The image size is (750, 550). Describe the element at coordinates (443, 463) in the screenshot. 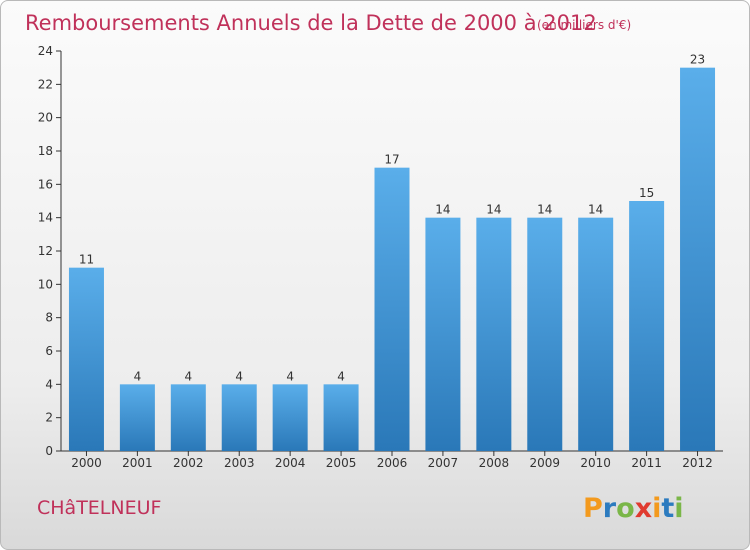

I see `x-tick-label-2007: 2007` at that location.